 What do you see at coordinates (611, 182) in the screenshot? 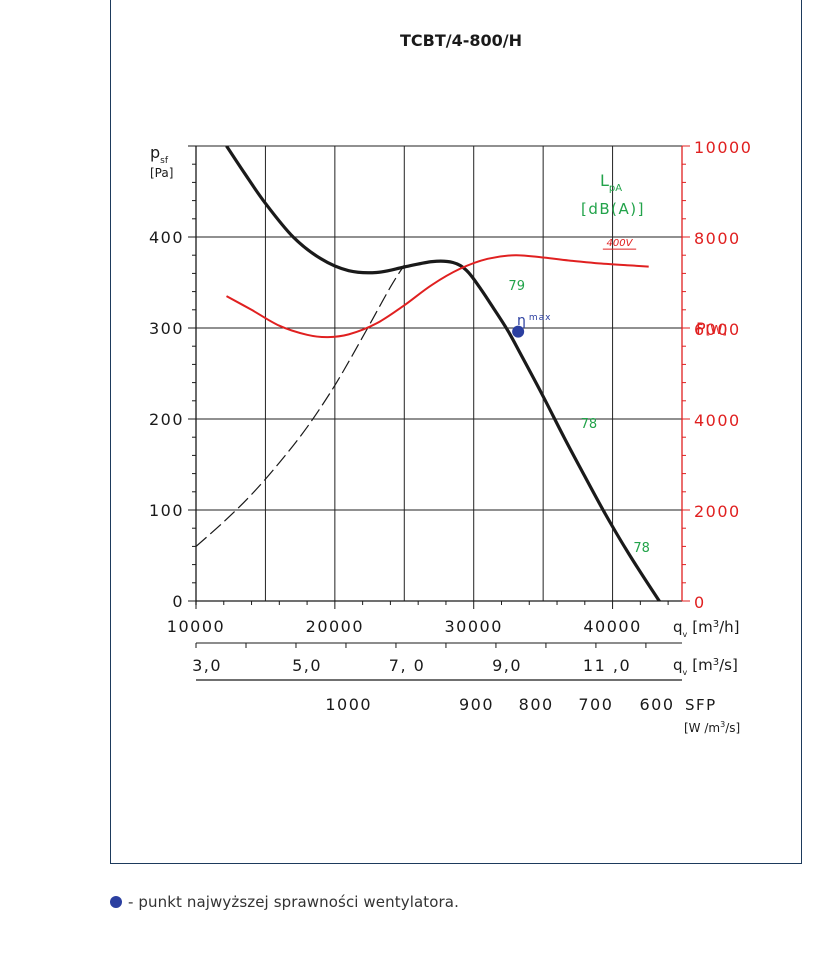
I see `noise-label: LpA` at bounding box center [611, 182].